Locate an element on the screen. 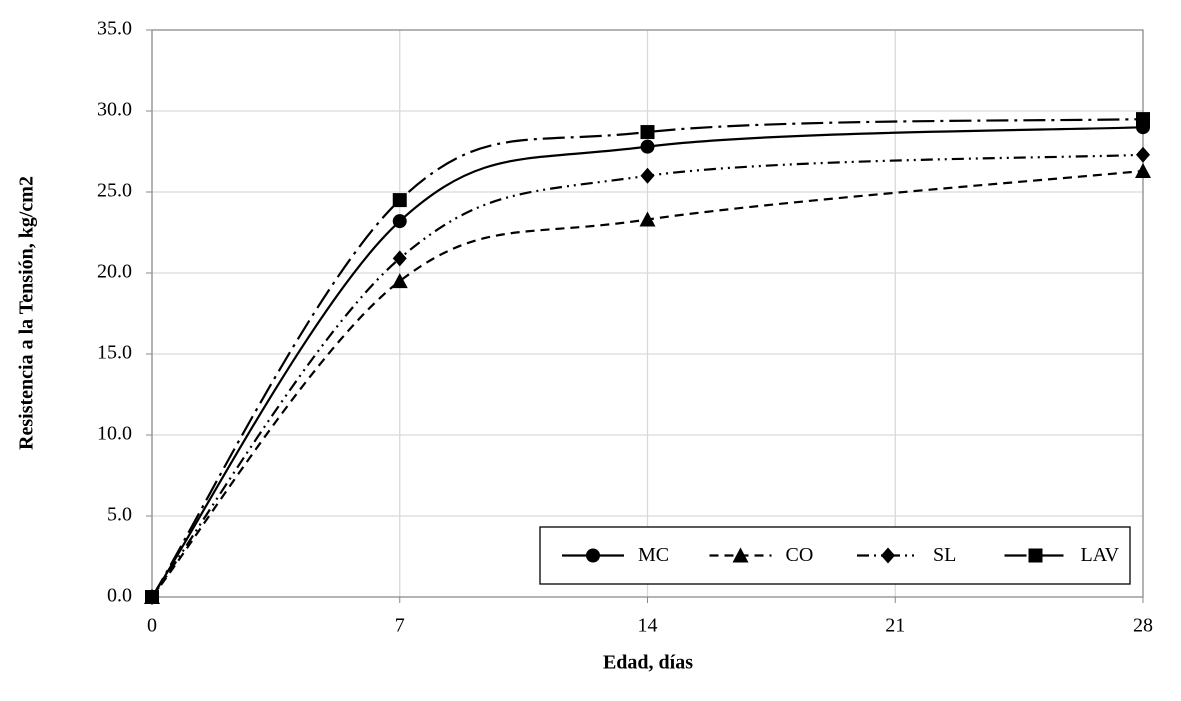  y-axis-title: Resistencia a la Tensión, kg/cm2 is located at coordinates (27, 313).